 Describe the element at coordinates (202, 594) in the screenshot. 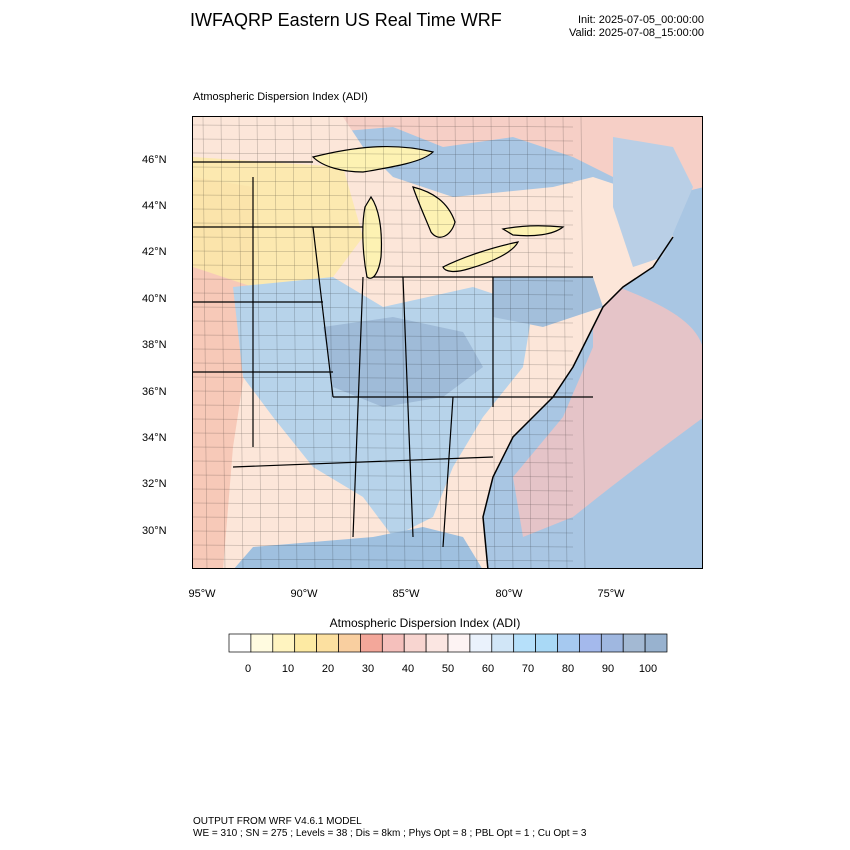

I see `lon-label: 95°W` at that location.